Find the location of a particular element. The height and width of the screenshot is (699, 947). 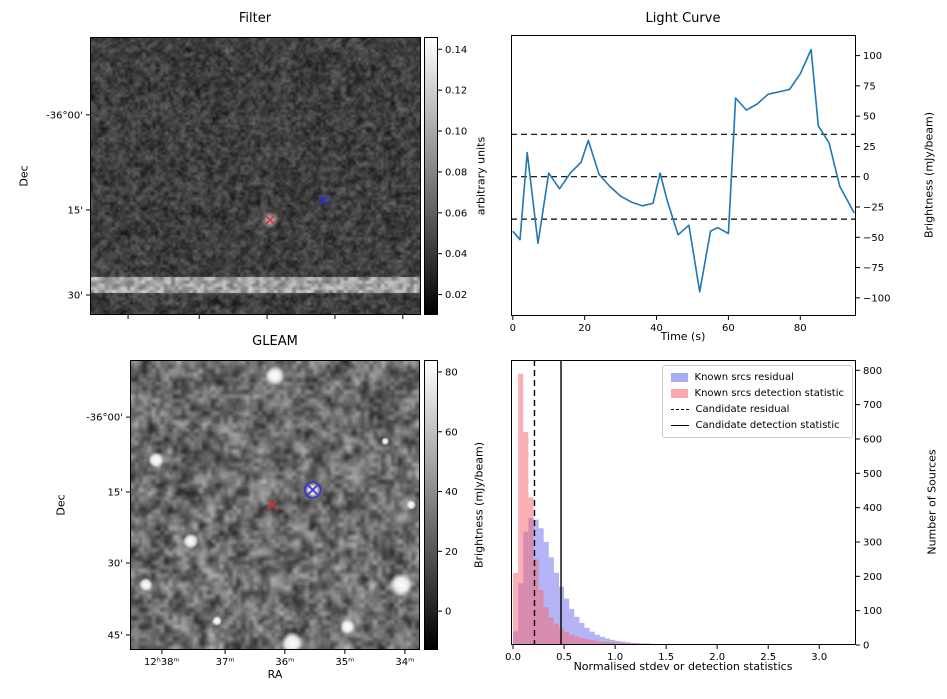

gleam-dec-tick-label: -36°00' is located at coordinates (104, 418).